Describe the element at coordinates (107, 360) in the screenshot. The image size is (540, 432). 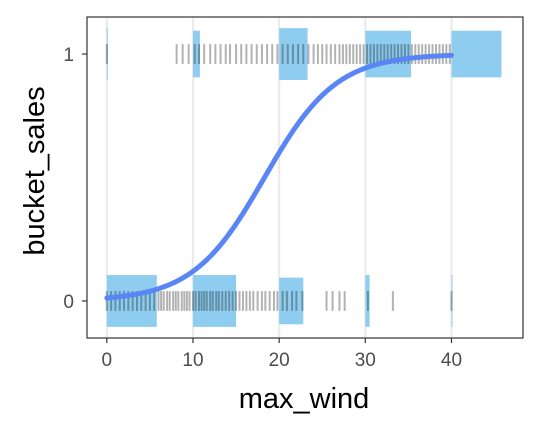
I see `x-tick-label: 0` at that location.